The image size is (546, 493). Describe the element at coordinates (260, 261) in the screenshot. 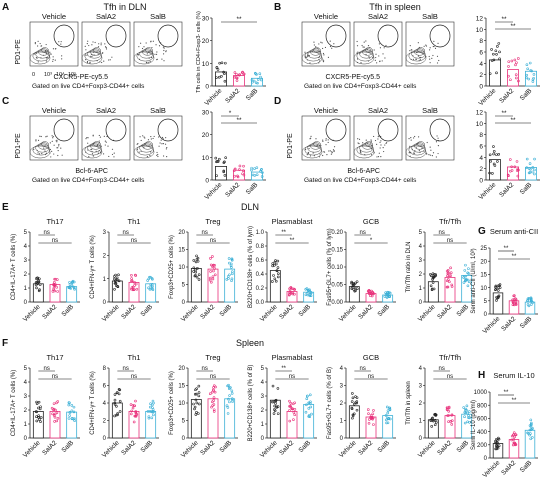

I see `y-tick-label: 0.6` at that location.